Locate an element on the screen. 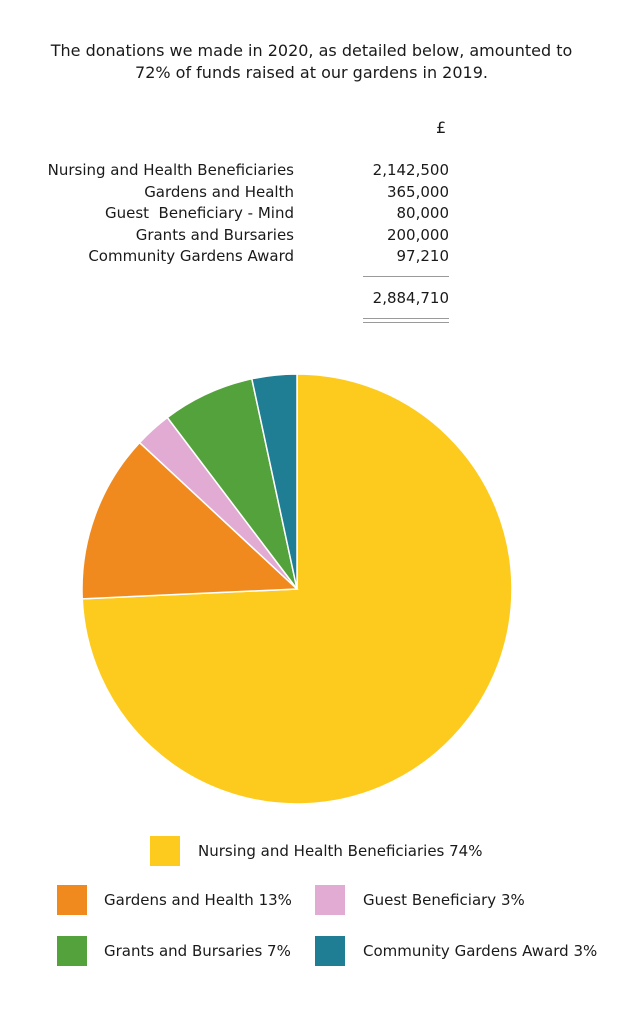 The width and height of the screenshot is (623, 1024). table-row: Grants and Bursaries 200,000 is located at coordinates (311, 236).